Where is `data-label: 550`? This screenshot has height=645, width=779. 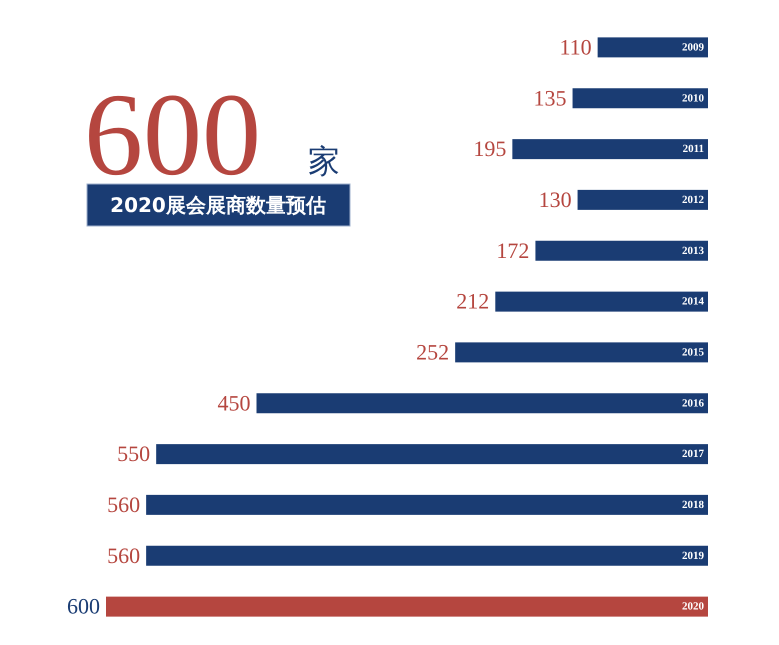
data-label: 550 is located at coordinates (133, 453).